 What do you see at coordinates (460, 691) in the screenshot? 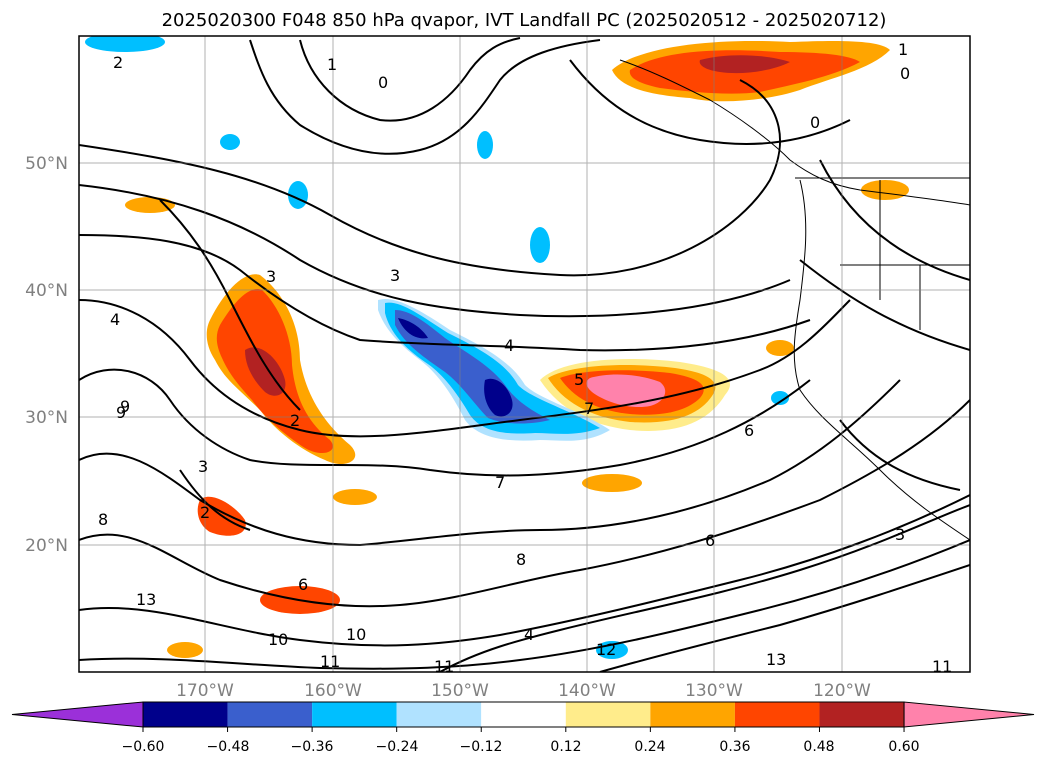
I see `lon-label-150w: 150°W` at bounding box center [460, 691].